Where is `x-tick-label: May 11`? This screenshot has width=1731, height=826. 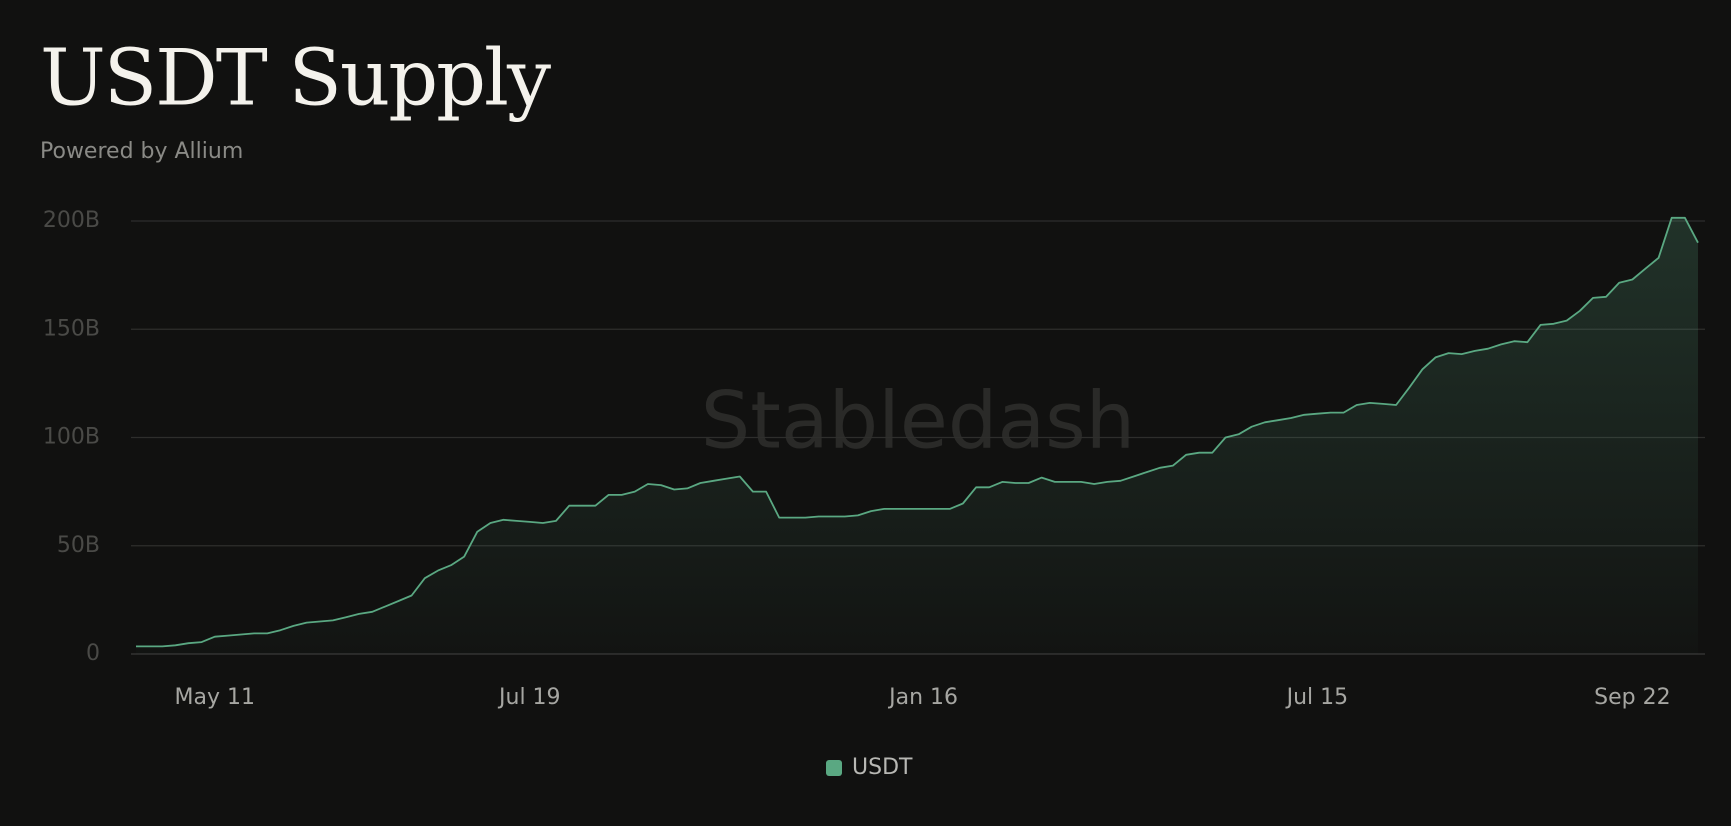 x-tick-label: May 11 is located at coordinates (215, 697).